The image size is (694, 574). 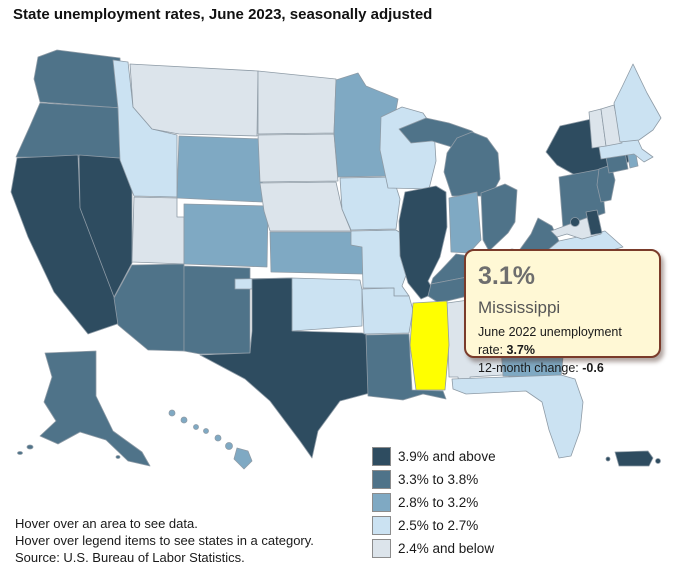 I want to click on state-fl, so click(x=517, y=416).